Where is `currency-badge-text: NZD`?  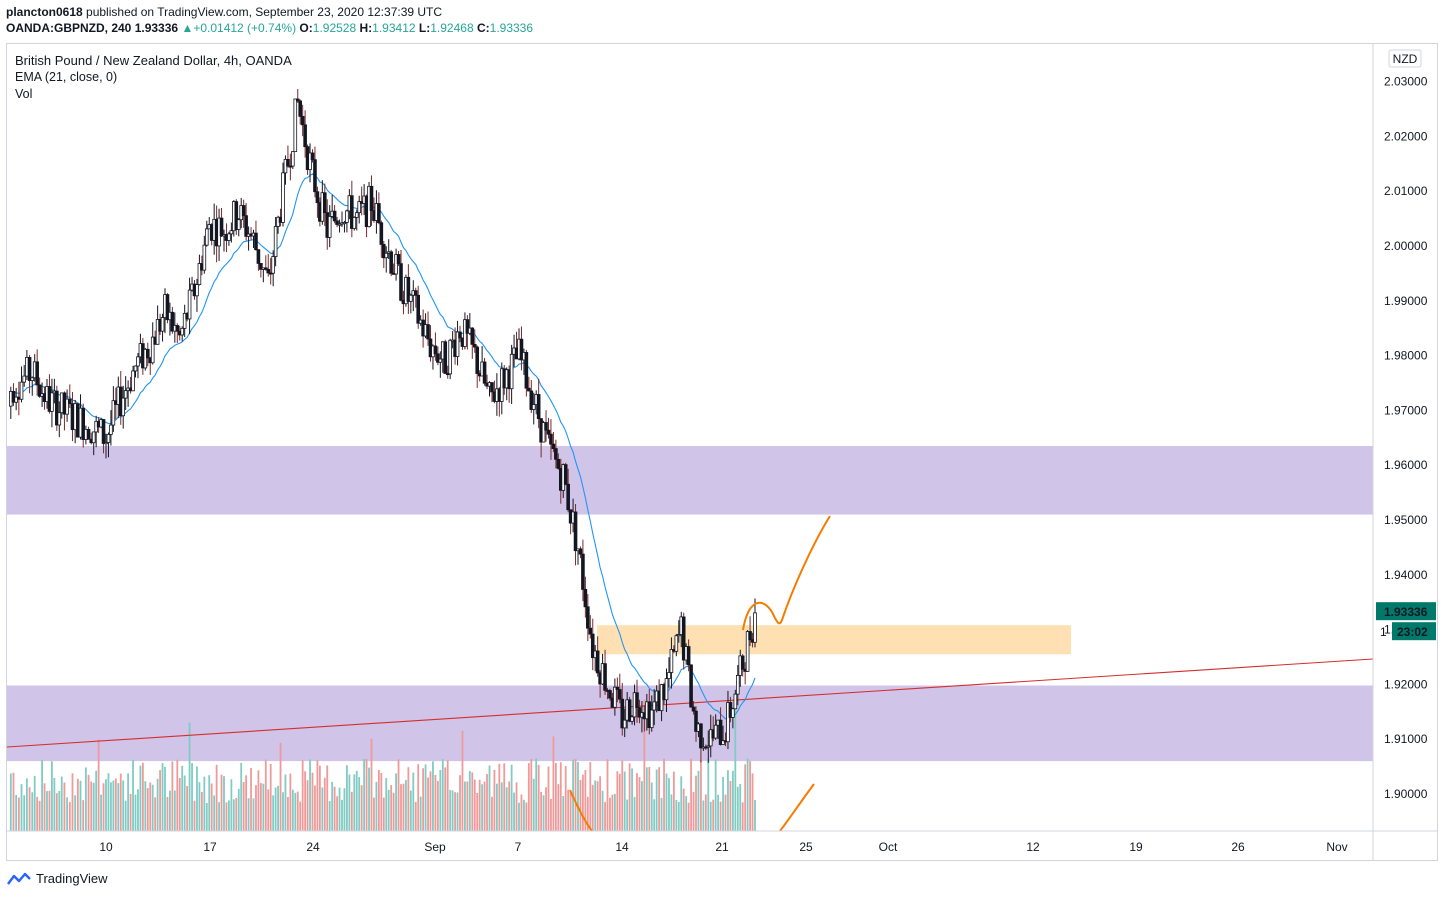 currency-badge-text: NZD is located at coordinates (1405, 59).